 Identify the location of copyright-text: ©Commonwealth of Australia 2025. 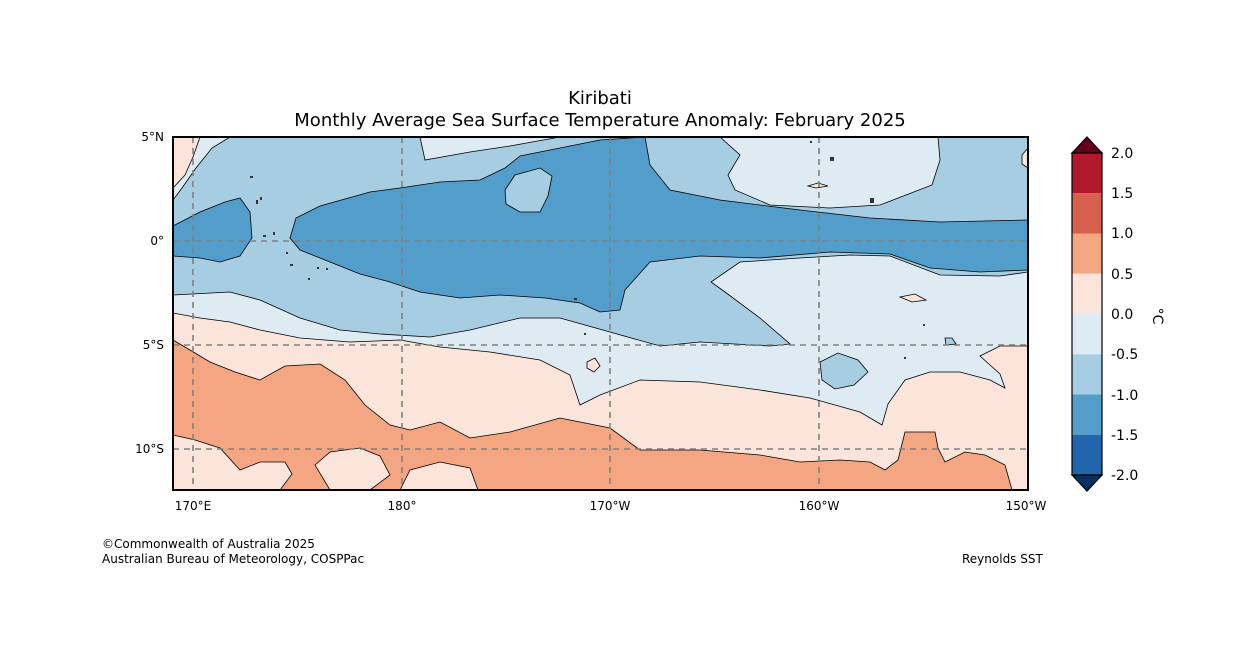
(208, 544).